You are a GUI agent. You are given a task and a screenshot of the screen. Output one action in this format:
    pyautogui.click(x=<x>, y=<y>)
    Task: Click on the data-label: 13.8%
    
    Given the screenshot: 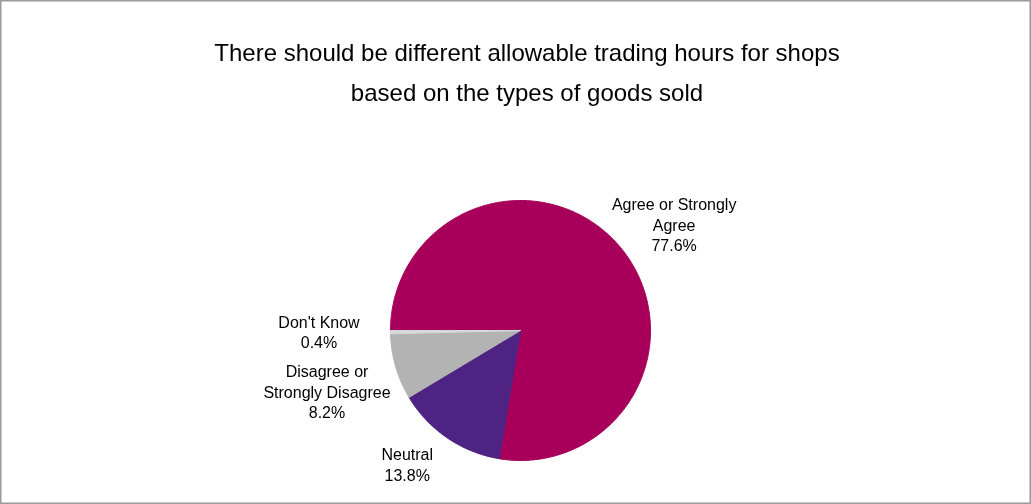 What is the action you would take?
    pyautogui.click(x=407, y=475)
    